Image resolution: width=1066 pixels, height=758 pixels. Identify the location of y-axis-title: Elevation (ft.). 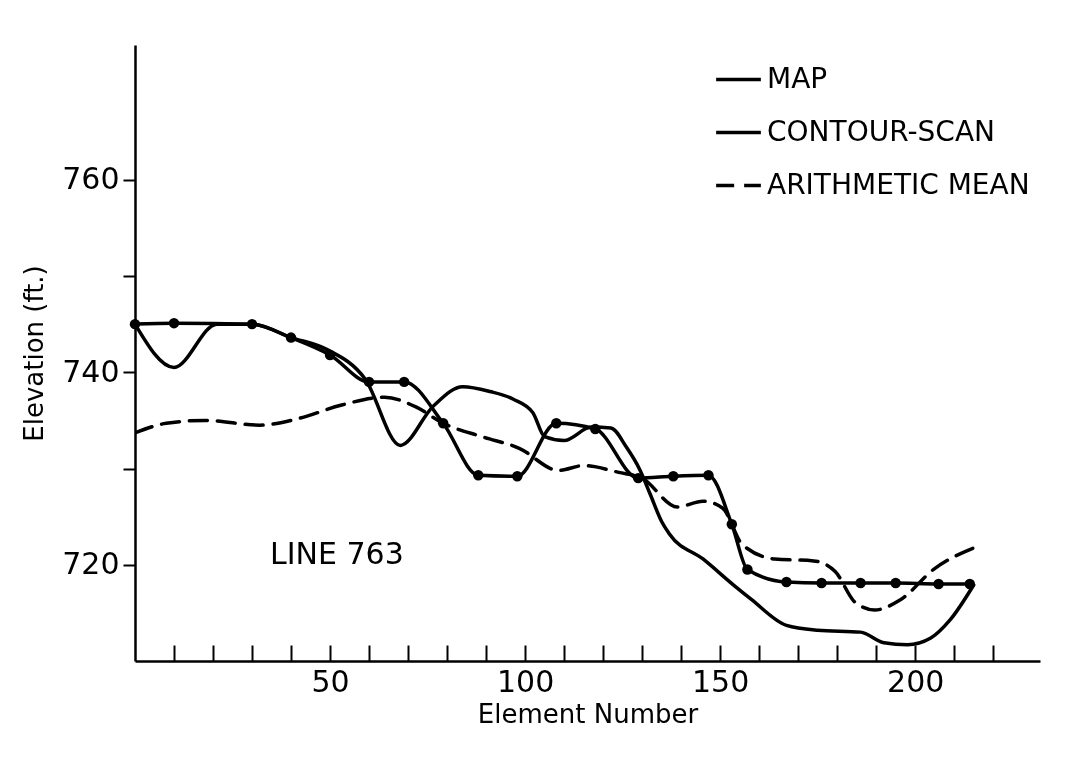
(34, 353).